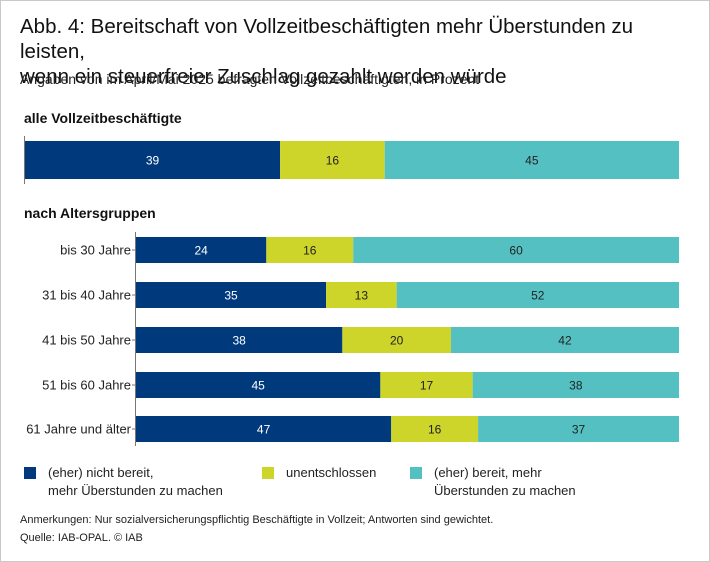  Describe the element at coordinates (86, 340) in the screenshot. I see `category-label: 41 bis 50 Jahre` at that location.